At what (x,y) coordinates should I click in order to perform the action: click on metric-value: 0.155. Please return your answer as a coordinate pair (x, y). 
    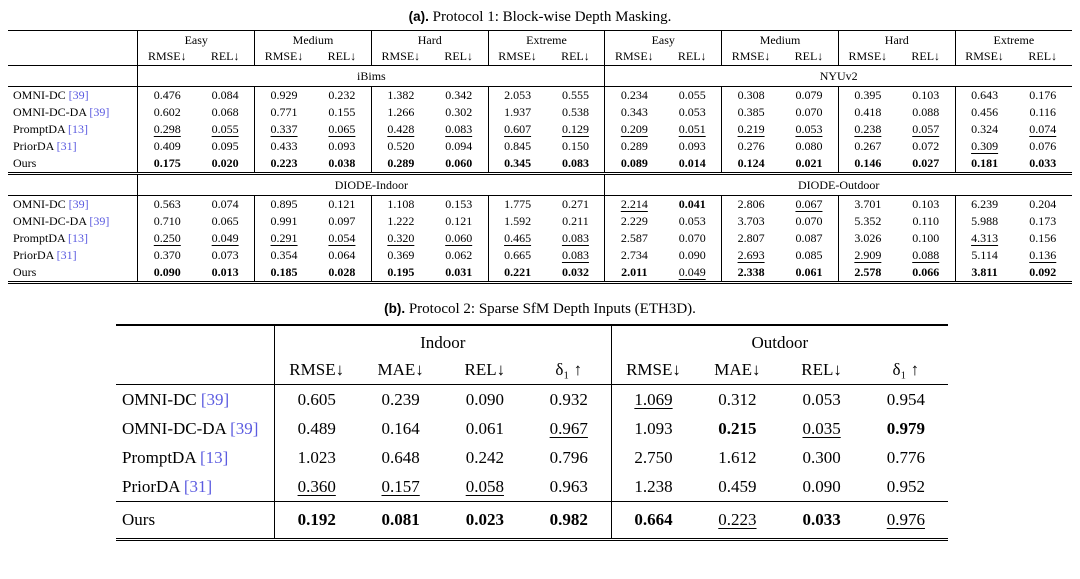
    Looking at the image, I should click on (342, 112).